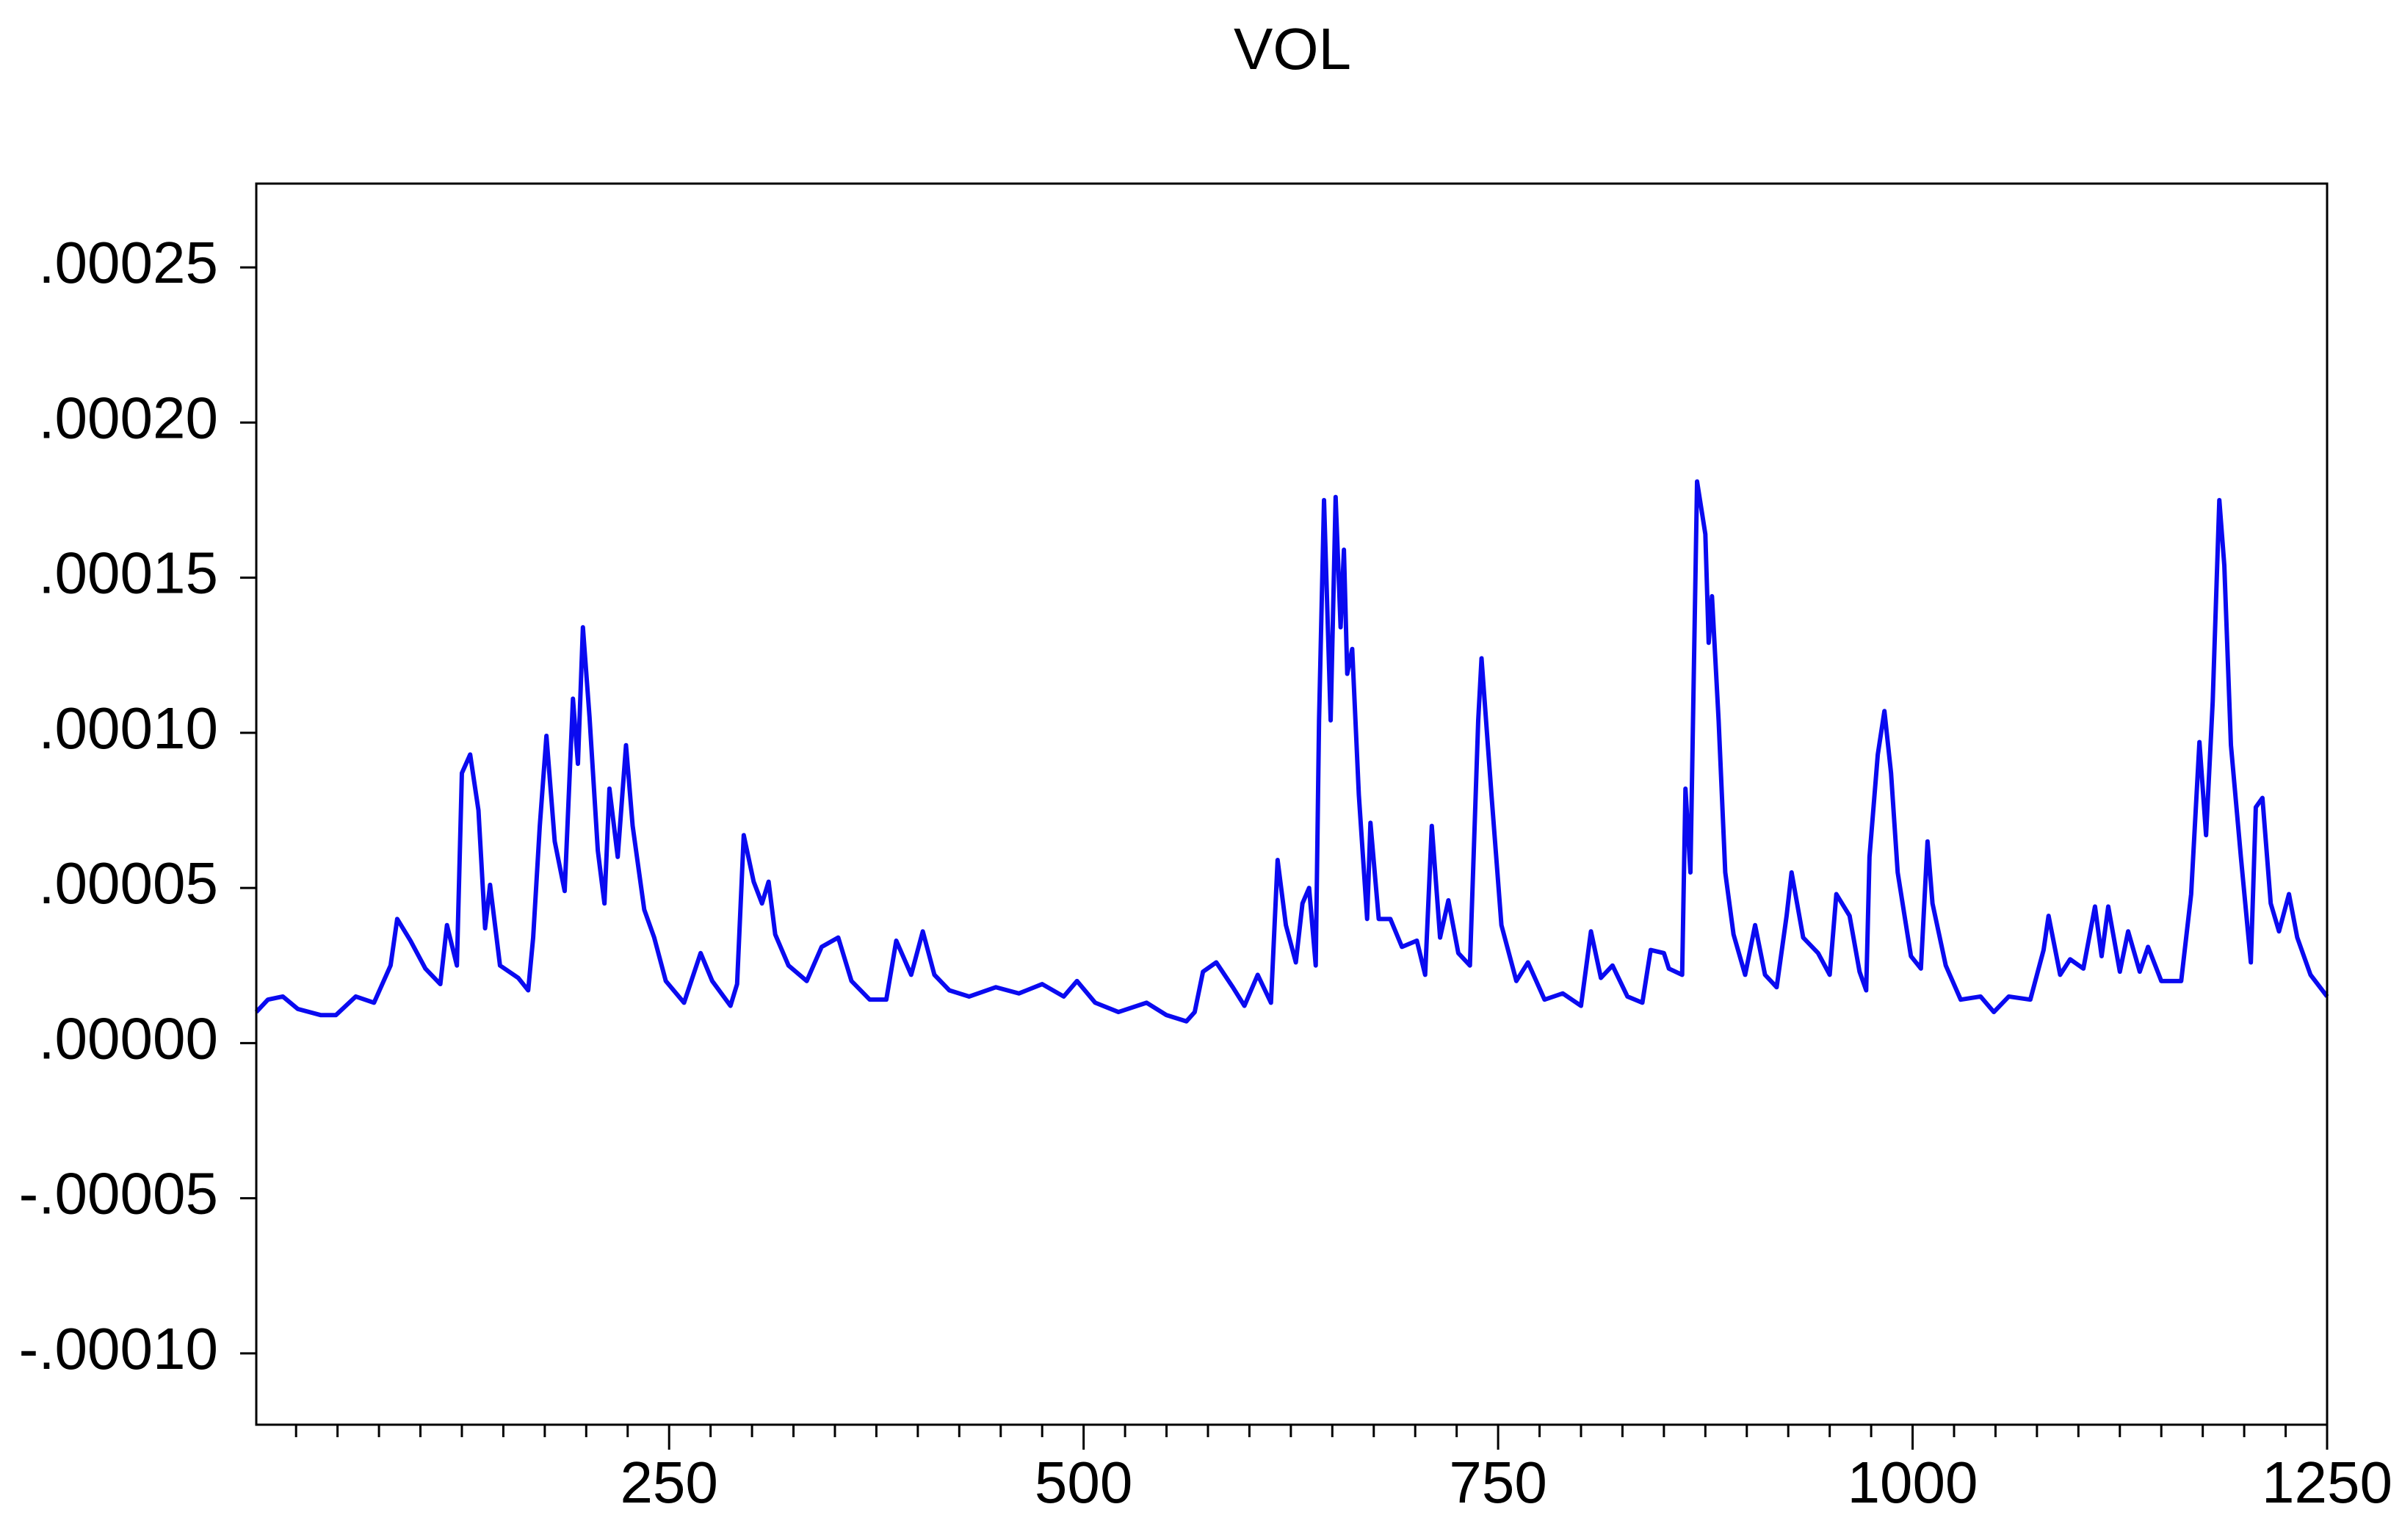  Describe the element at coordinates (118, 1348) in the screenshot. I see `y-tick-label: -.00010` at that location.